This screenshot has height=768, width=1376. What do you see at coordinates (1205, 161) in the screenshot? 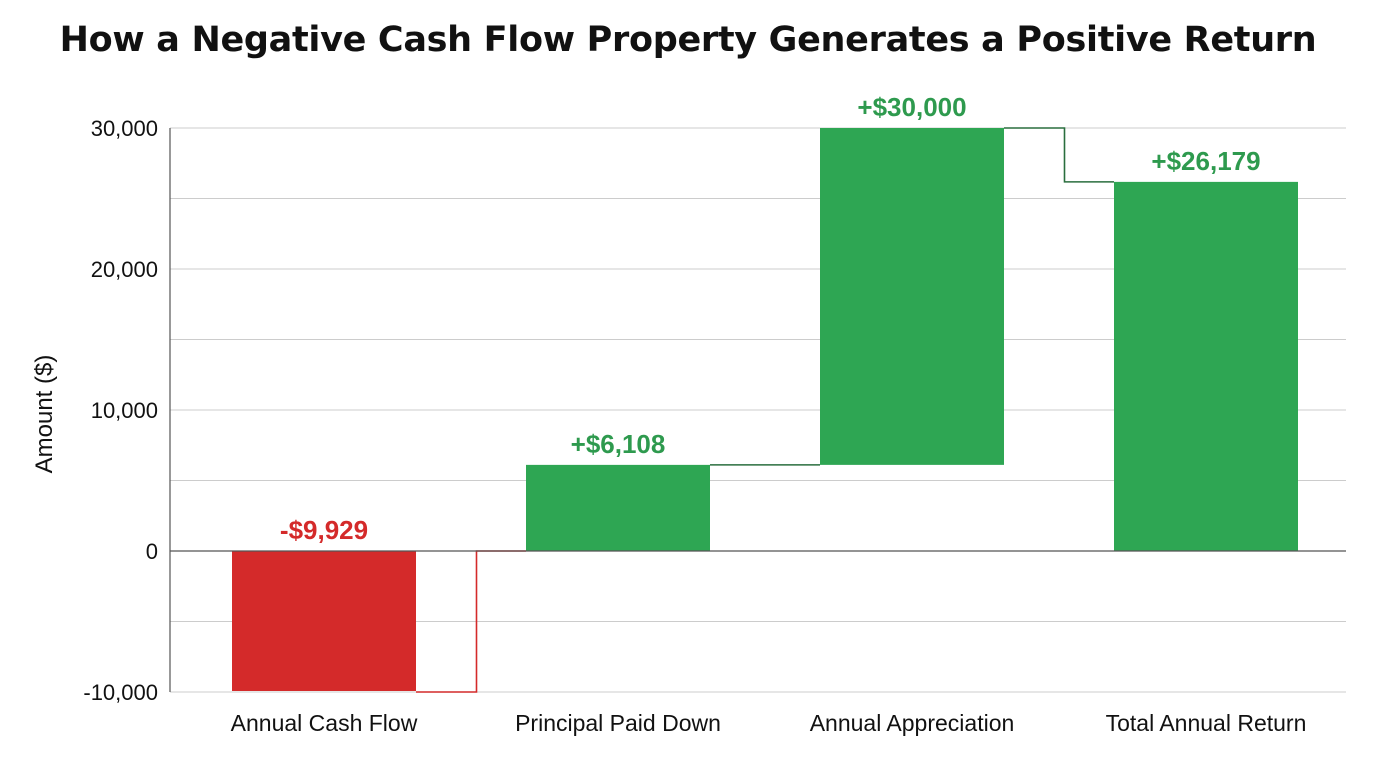
I see `data-label: +$26,179` at bounding box center [1205, 161].